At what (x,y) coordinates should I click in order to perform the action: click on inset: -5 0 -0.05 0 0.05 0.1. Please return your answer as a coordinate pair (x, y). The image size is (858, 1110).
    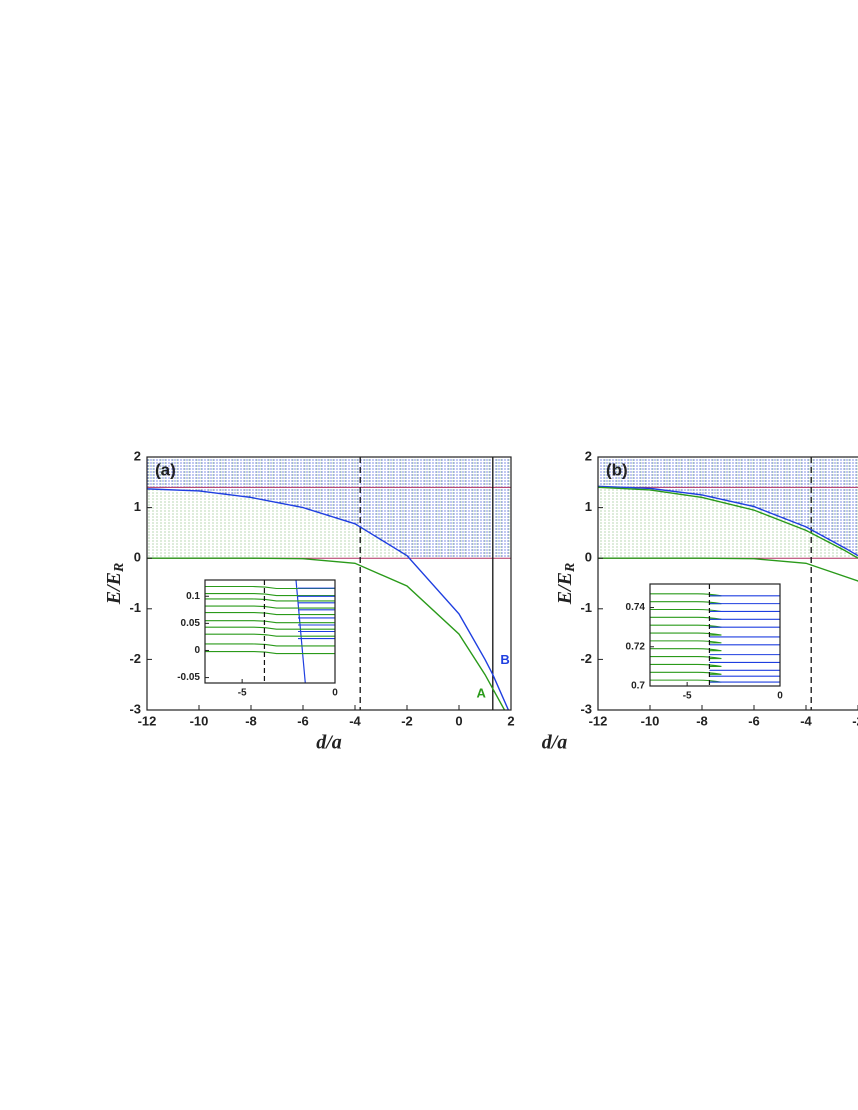
    Looking at the image, I should click on (257, 639).